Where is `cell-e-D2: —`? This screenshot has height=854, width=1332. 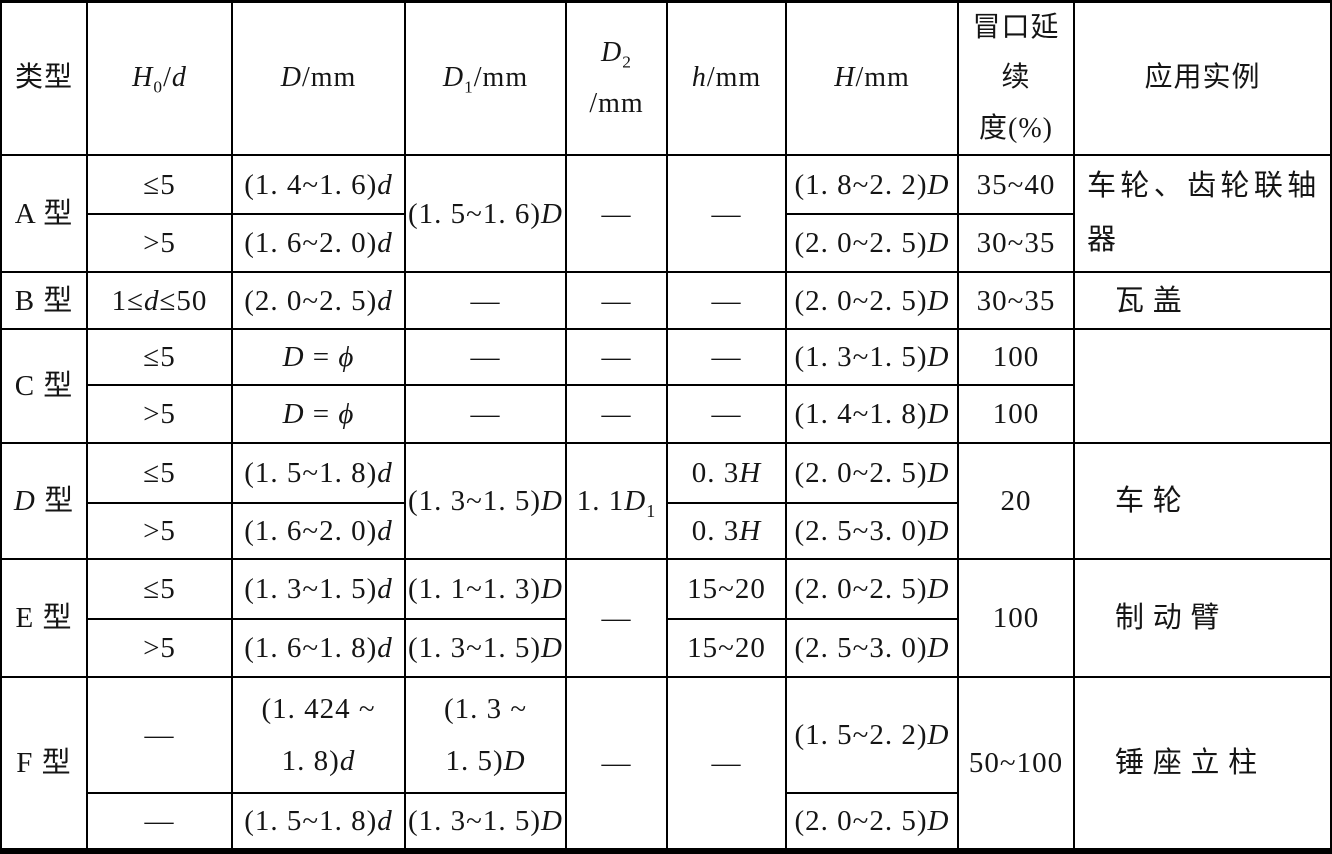
cell-e-D2: — is located at coordinates (616, 618).